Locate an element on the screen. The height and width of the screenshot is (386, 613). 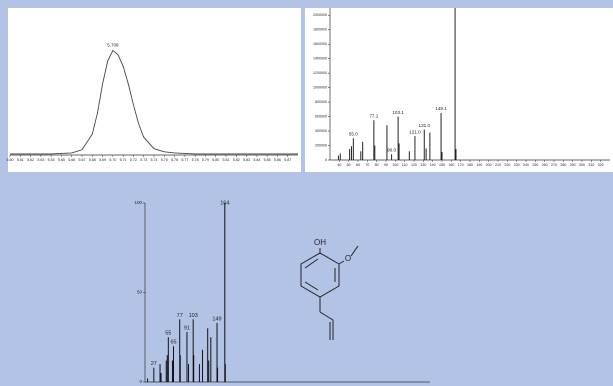
y-tick-label: 100 is located at coordinates (138, 202).